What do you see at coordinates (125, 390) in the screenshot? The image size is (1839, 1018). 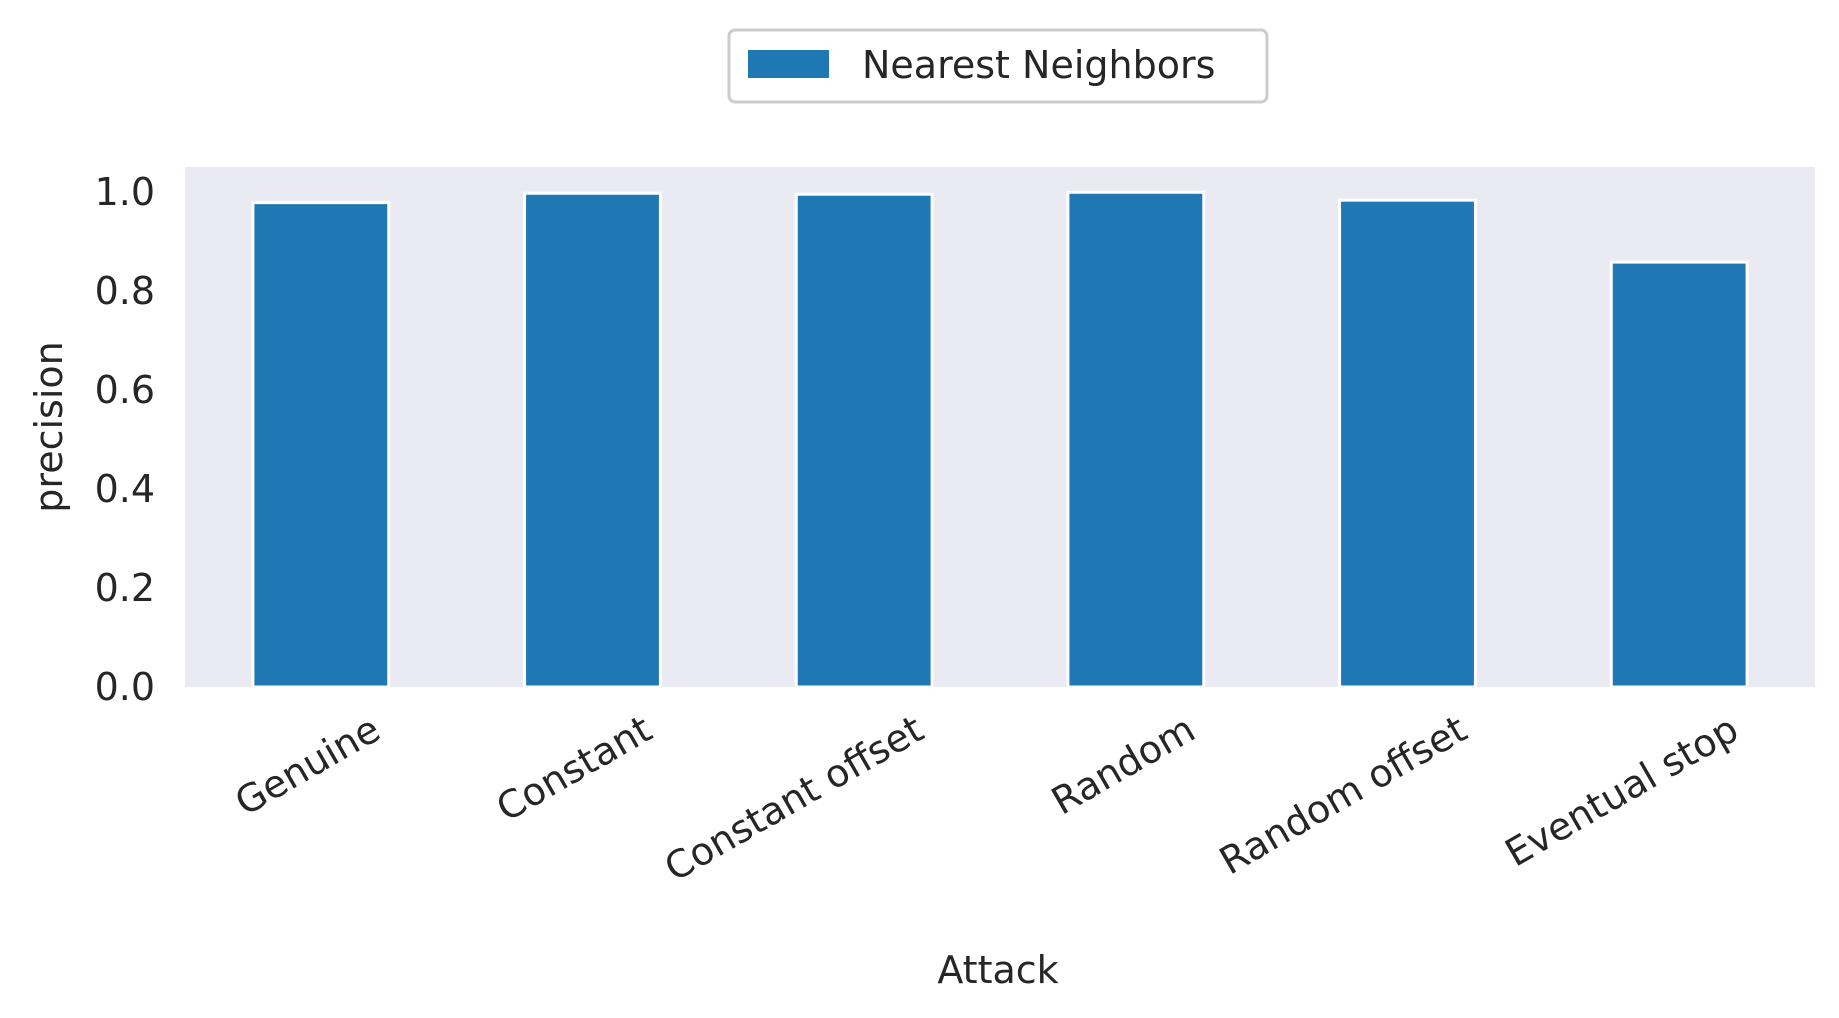 I see `y-tick-label: 0.6` at bounding box center [125, 390].